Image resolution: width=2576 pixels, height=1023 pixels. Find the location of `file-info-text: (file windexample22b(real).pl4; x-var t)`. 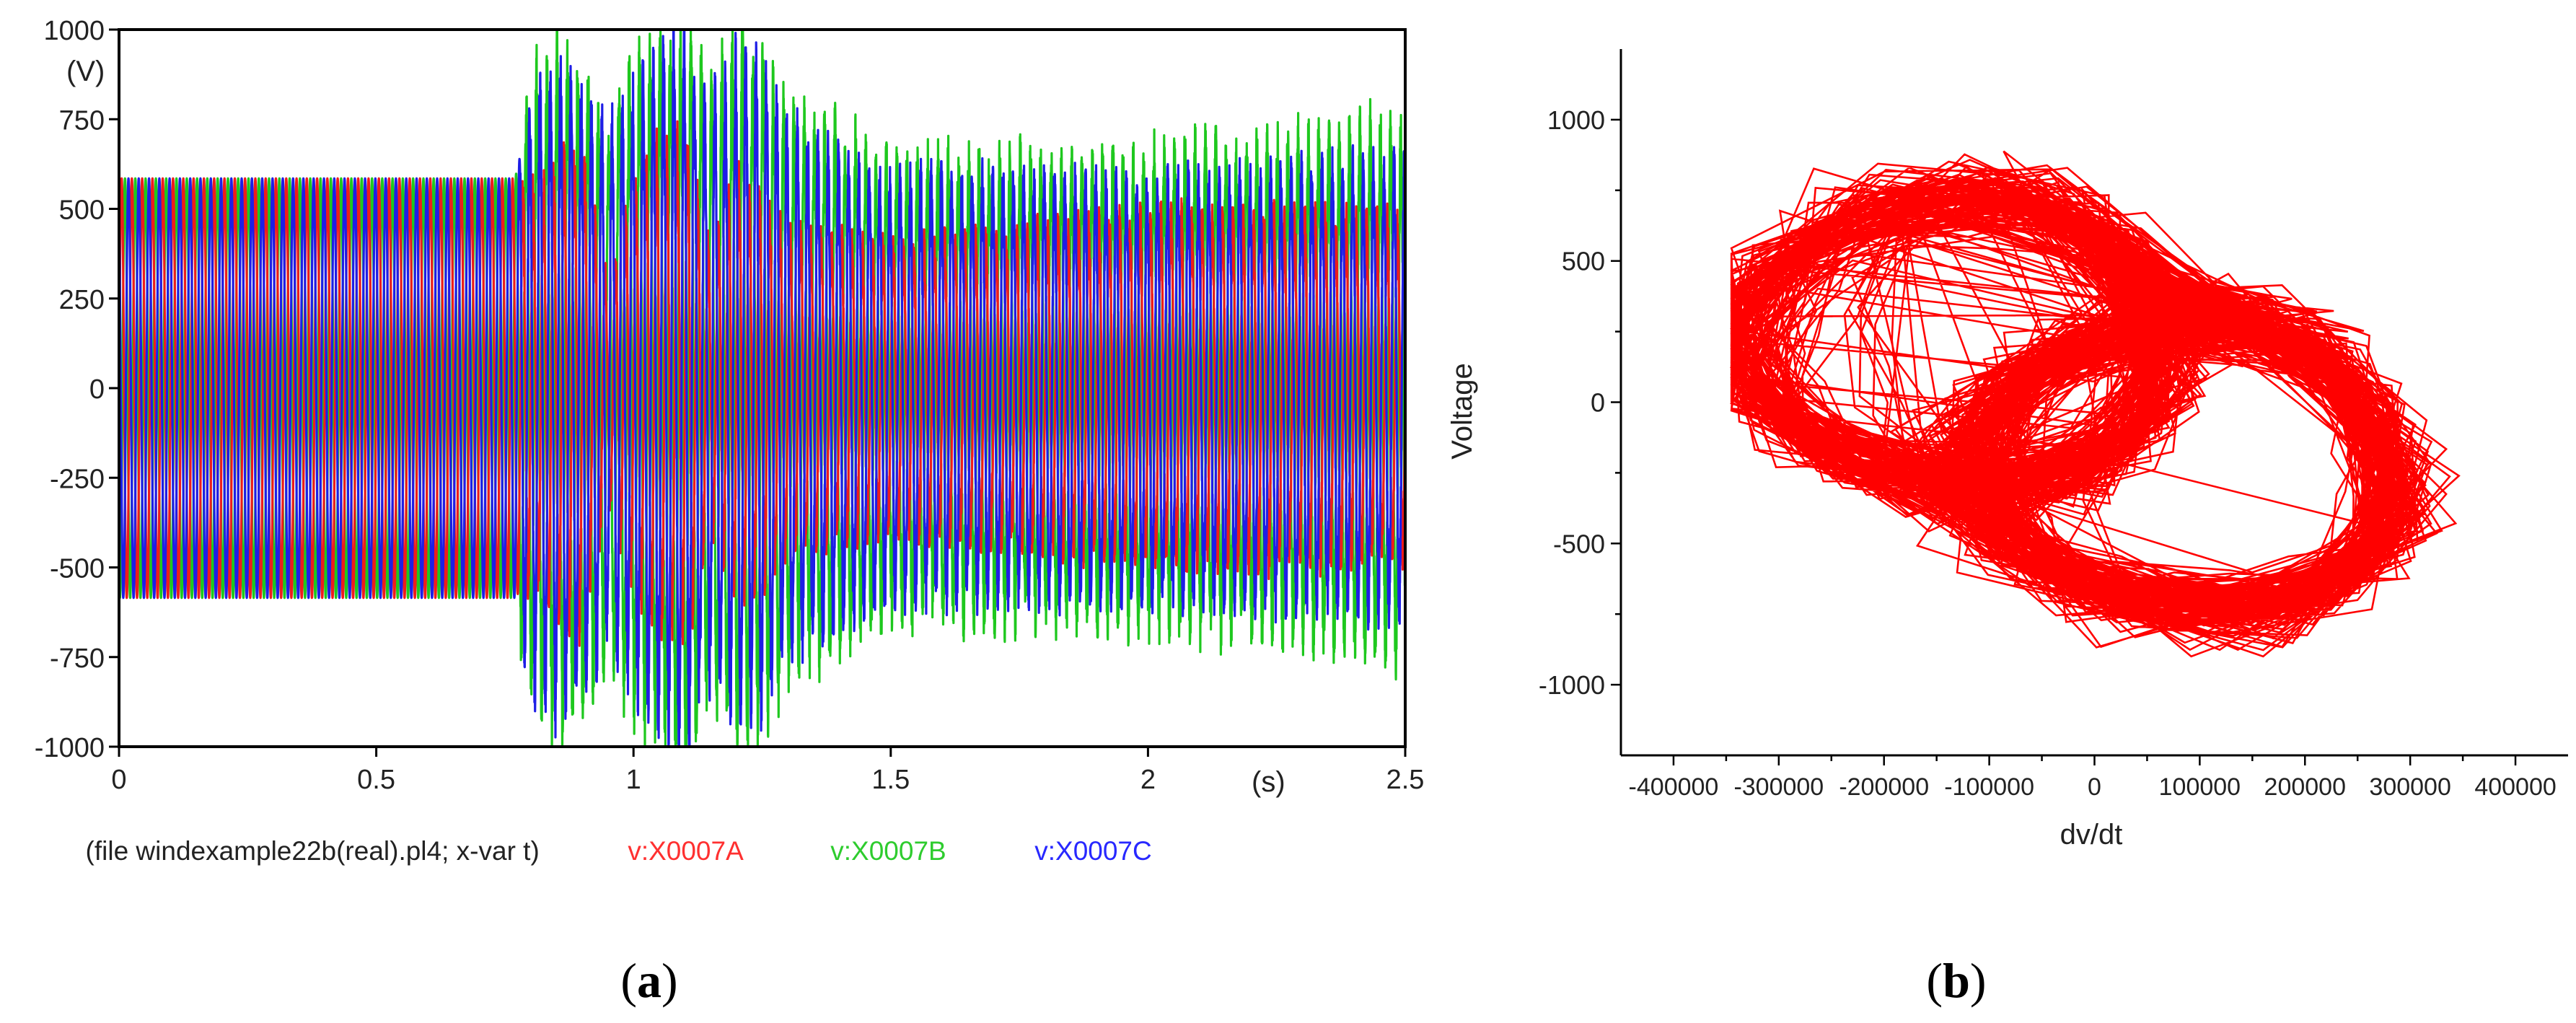

file-info-text: (file windexample22b(real).pl4; x-var t) is located at coordinates (313, 851).